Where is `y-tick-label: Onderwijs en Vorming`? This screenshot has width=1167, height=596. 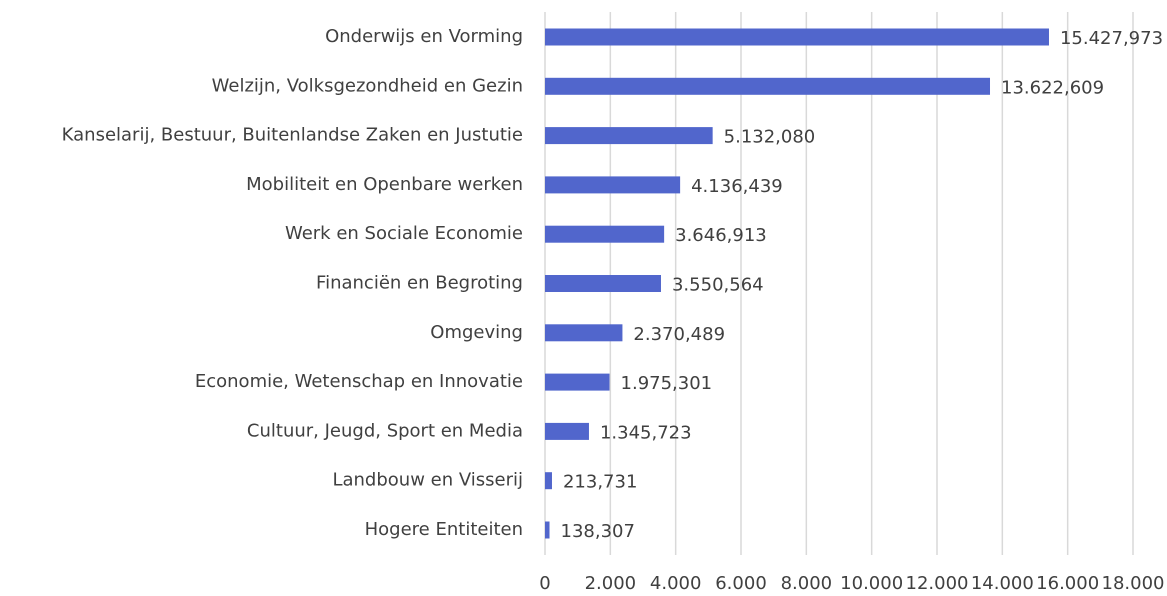
y-tick-label: Onderwijs en Vorming is located at coordinates (424, 36).